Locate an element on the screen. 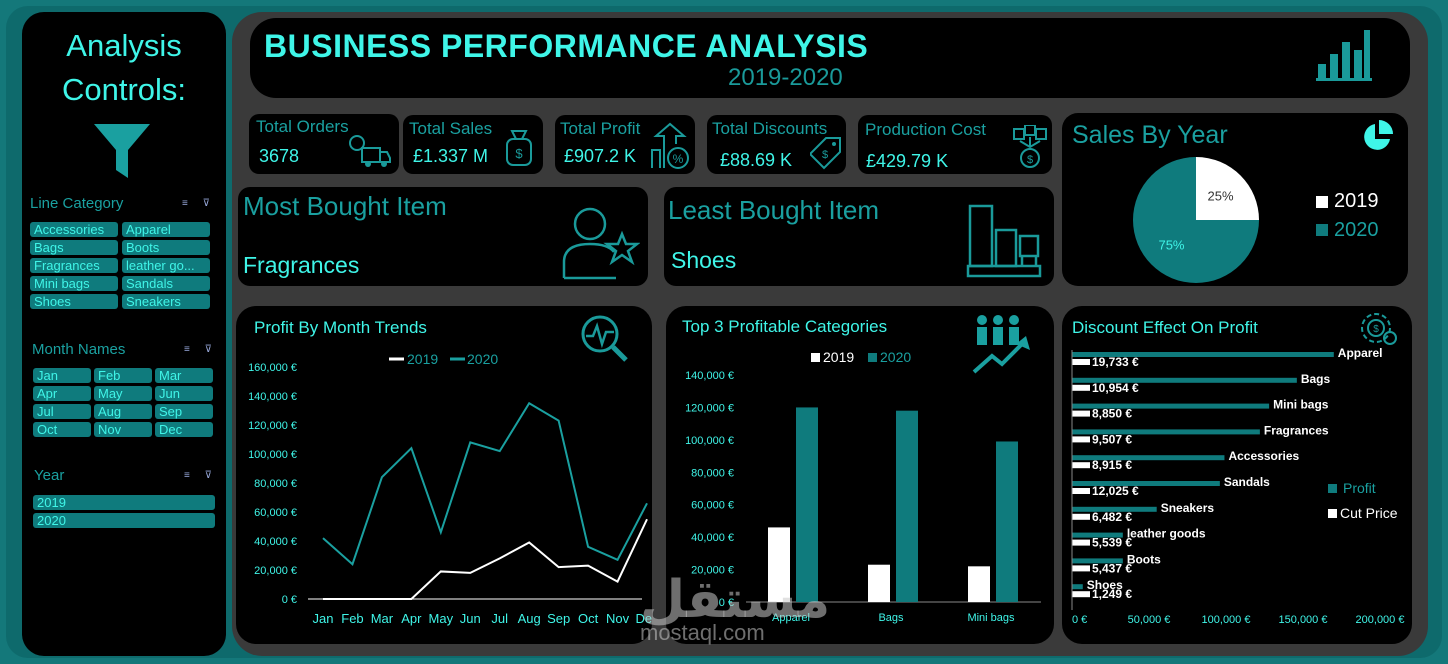 The image size is (1448, 664). kpi-value: 3678 is located at coordinates (279, 156).